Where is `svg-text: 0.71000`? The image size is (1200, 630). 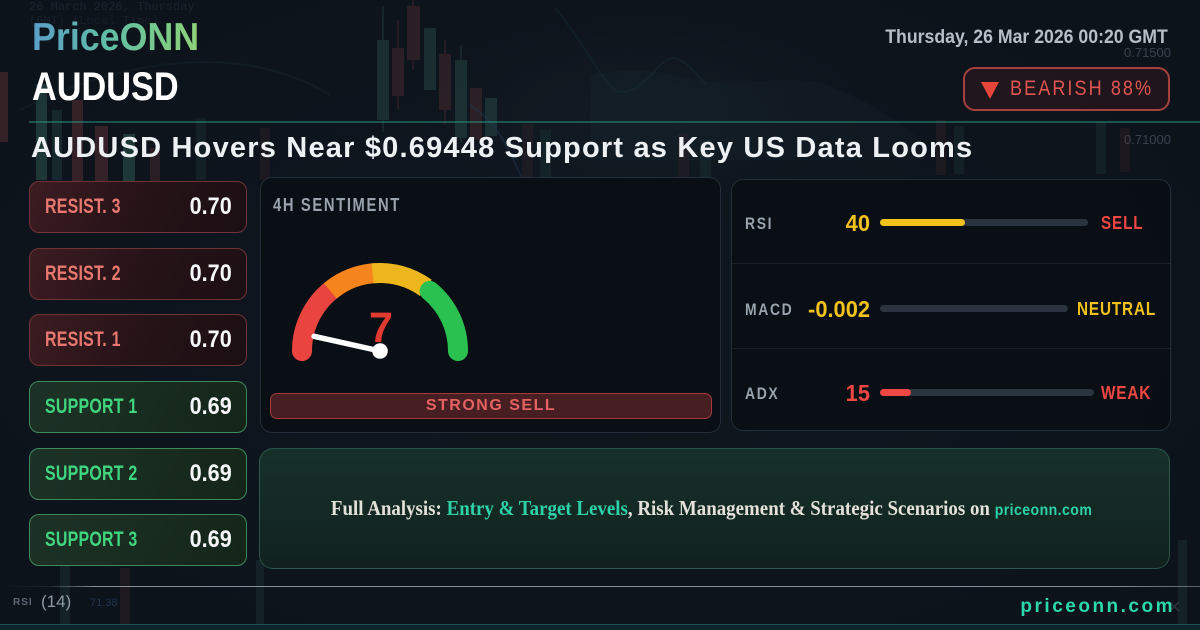 svg-text: 0.71000 is located at coordinates (1147, 139).